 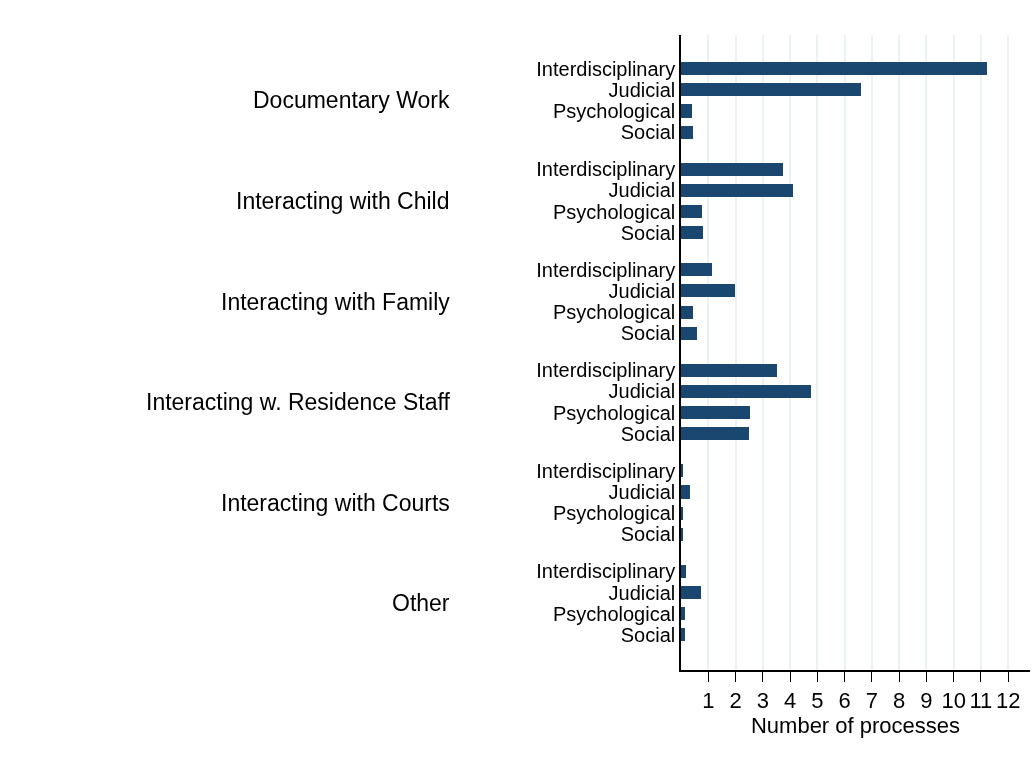 What do you see at coordinates (1008, 701) in the screenshot?
I see `x-tick-label: 12` at bounding box center [1008, 701].